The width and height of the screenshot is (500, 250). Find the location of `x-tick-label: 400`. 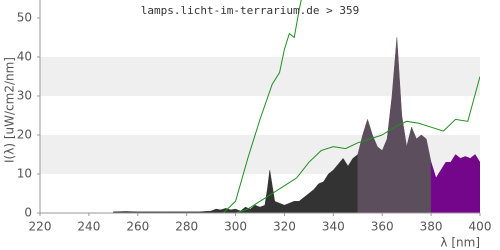

x-tick-label: 400 is located at coordinates (480, 227).